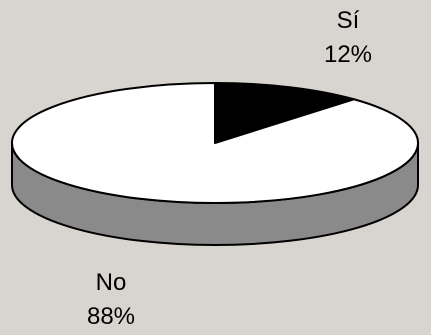 This screenshot has height=335, width=431. What do you see at coordinates (348, 20) in the screenshot?
I see `slice-label-si-name: Sí` at bounding box center [348, 20].